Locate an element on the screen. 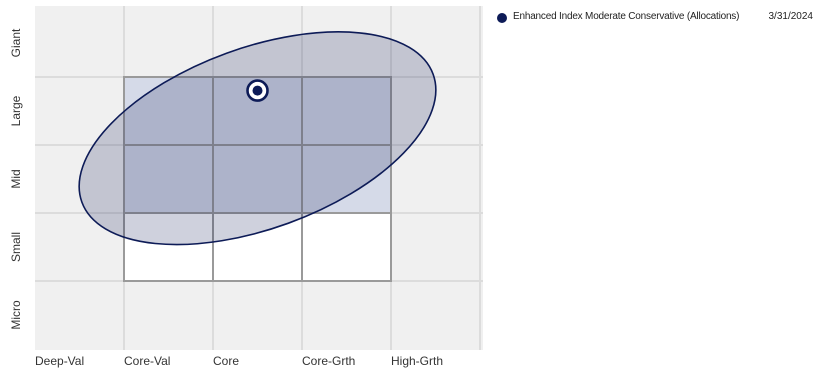 Image resolution: width=820 pixels, height=373 pixels. x-tick-label: Deep-Val is located at coordinates (59, 361).